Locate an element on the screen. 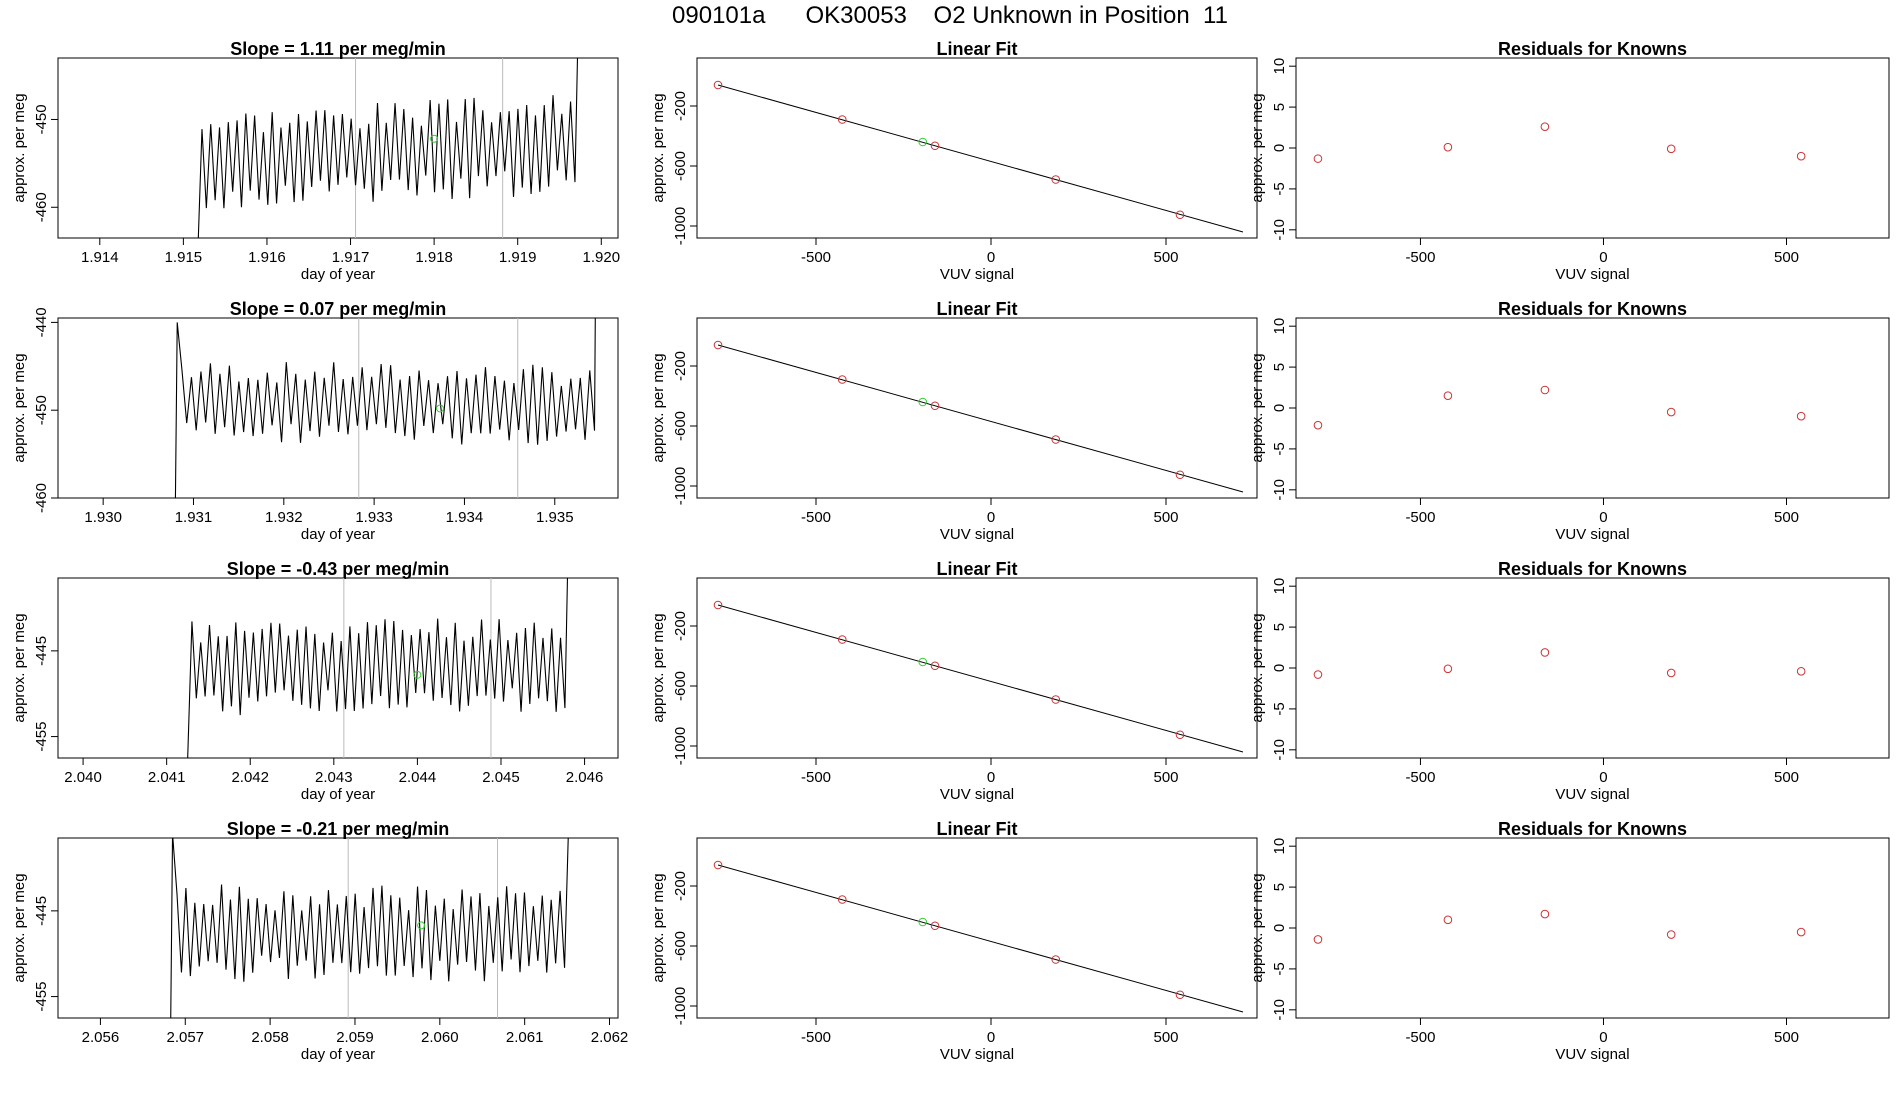  row-2-residuals-title: Residuals for Knowns is located at coordinates (1592, 309).